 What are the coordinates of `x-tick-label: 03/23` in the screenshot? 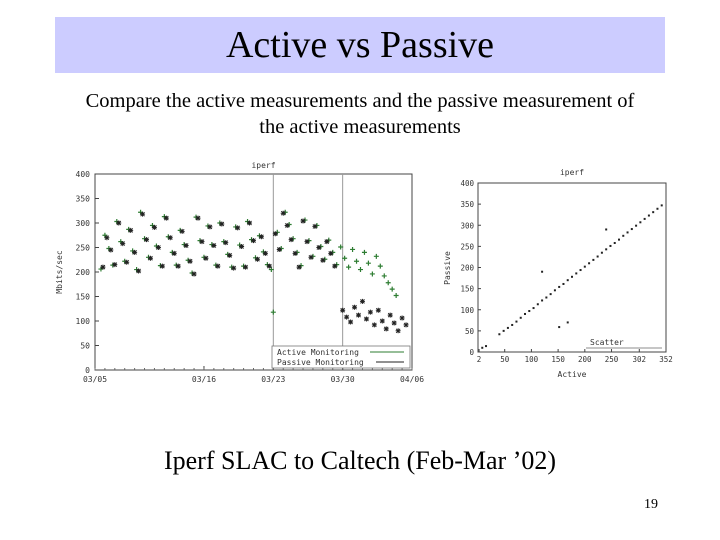 It's located at (273, 379).